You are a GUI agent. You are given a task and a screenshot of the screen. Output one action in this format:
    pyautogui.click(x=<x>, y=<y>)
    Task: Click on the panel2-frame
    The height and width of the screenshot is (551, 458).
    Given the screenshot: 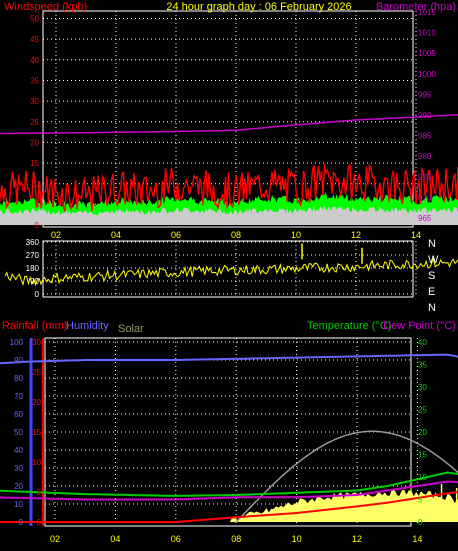 What is the action you would take?
    pyautogui.click(x=228, y=269)
    